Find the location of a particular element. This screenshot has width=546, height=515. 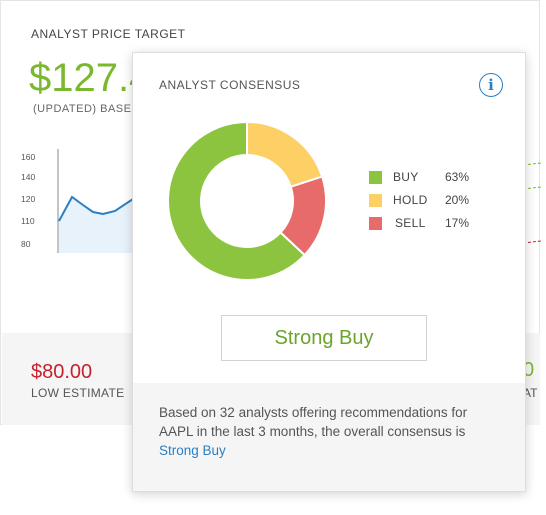

legend-label: BUY is located at coordinates (406, 177).